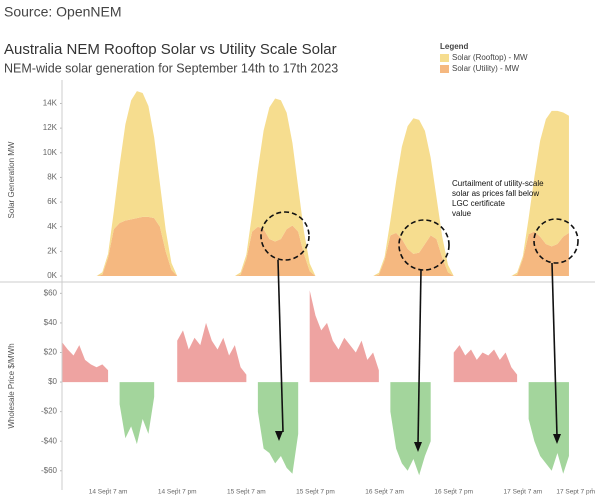 Image resolution: width=595 pixels, height=502 pixels. I want to click on y-axis-title: Wholesale Price $/MWh, so click(11, 385).